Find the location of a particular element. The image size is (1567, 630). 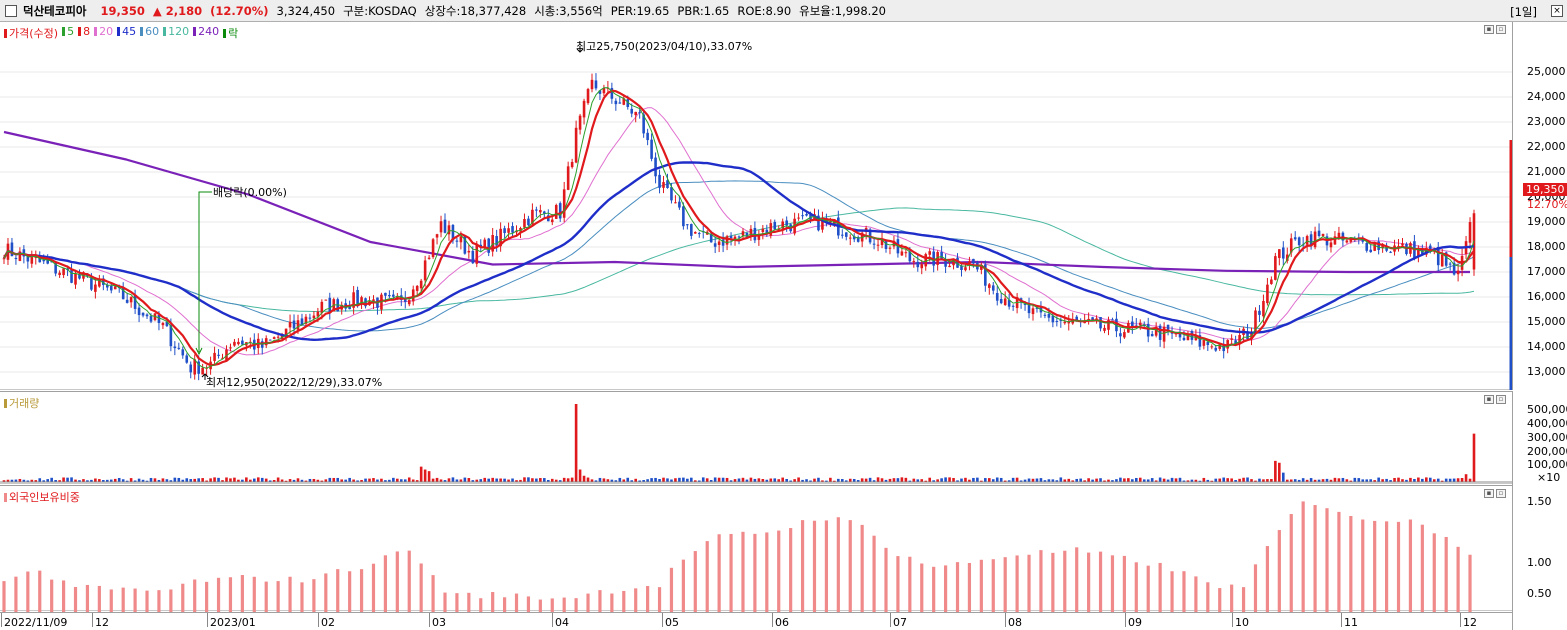

foreign-panel-controls: ▪ ▫ is located at coordinates (1495, 493).